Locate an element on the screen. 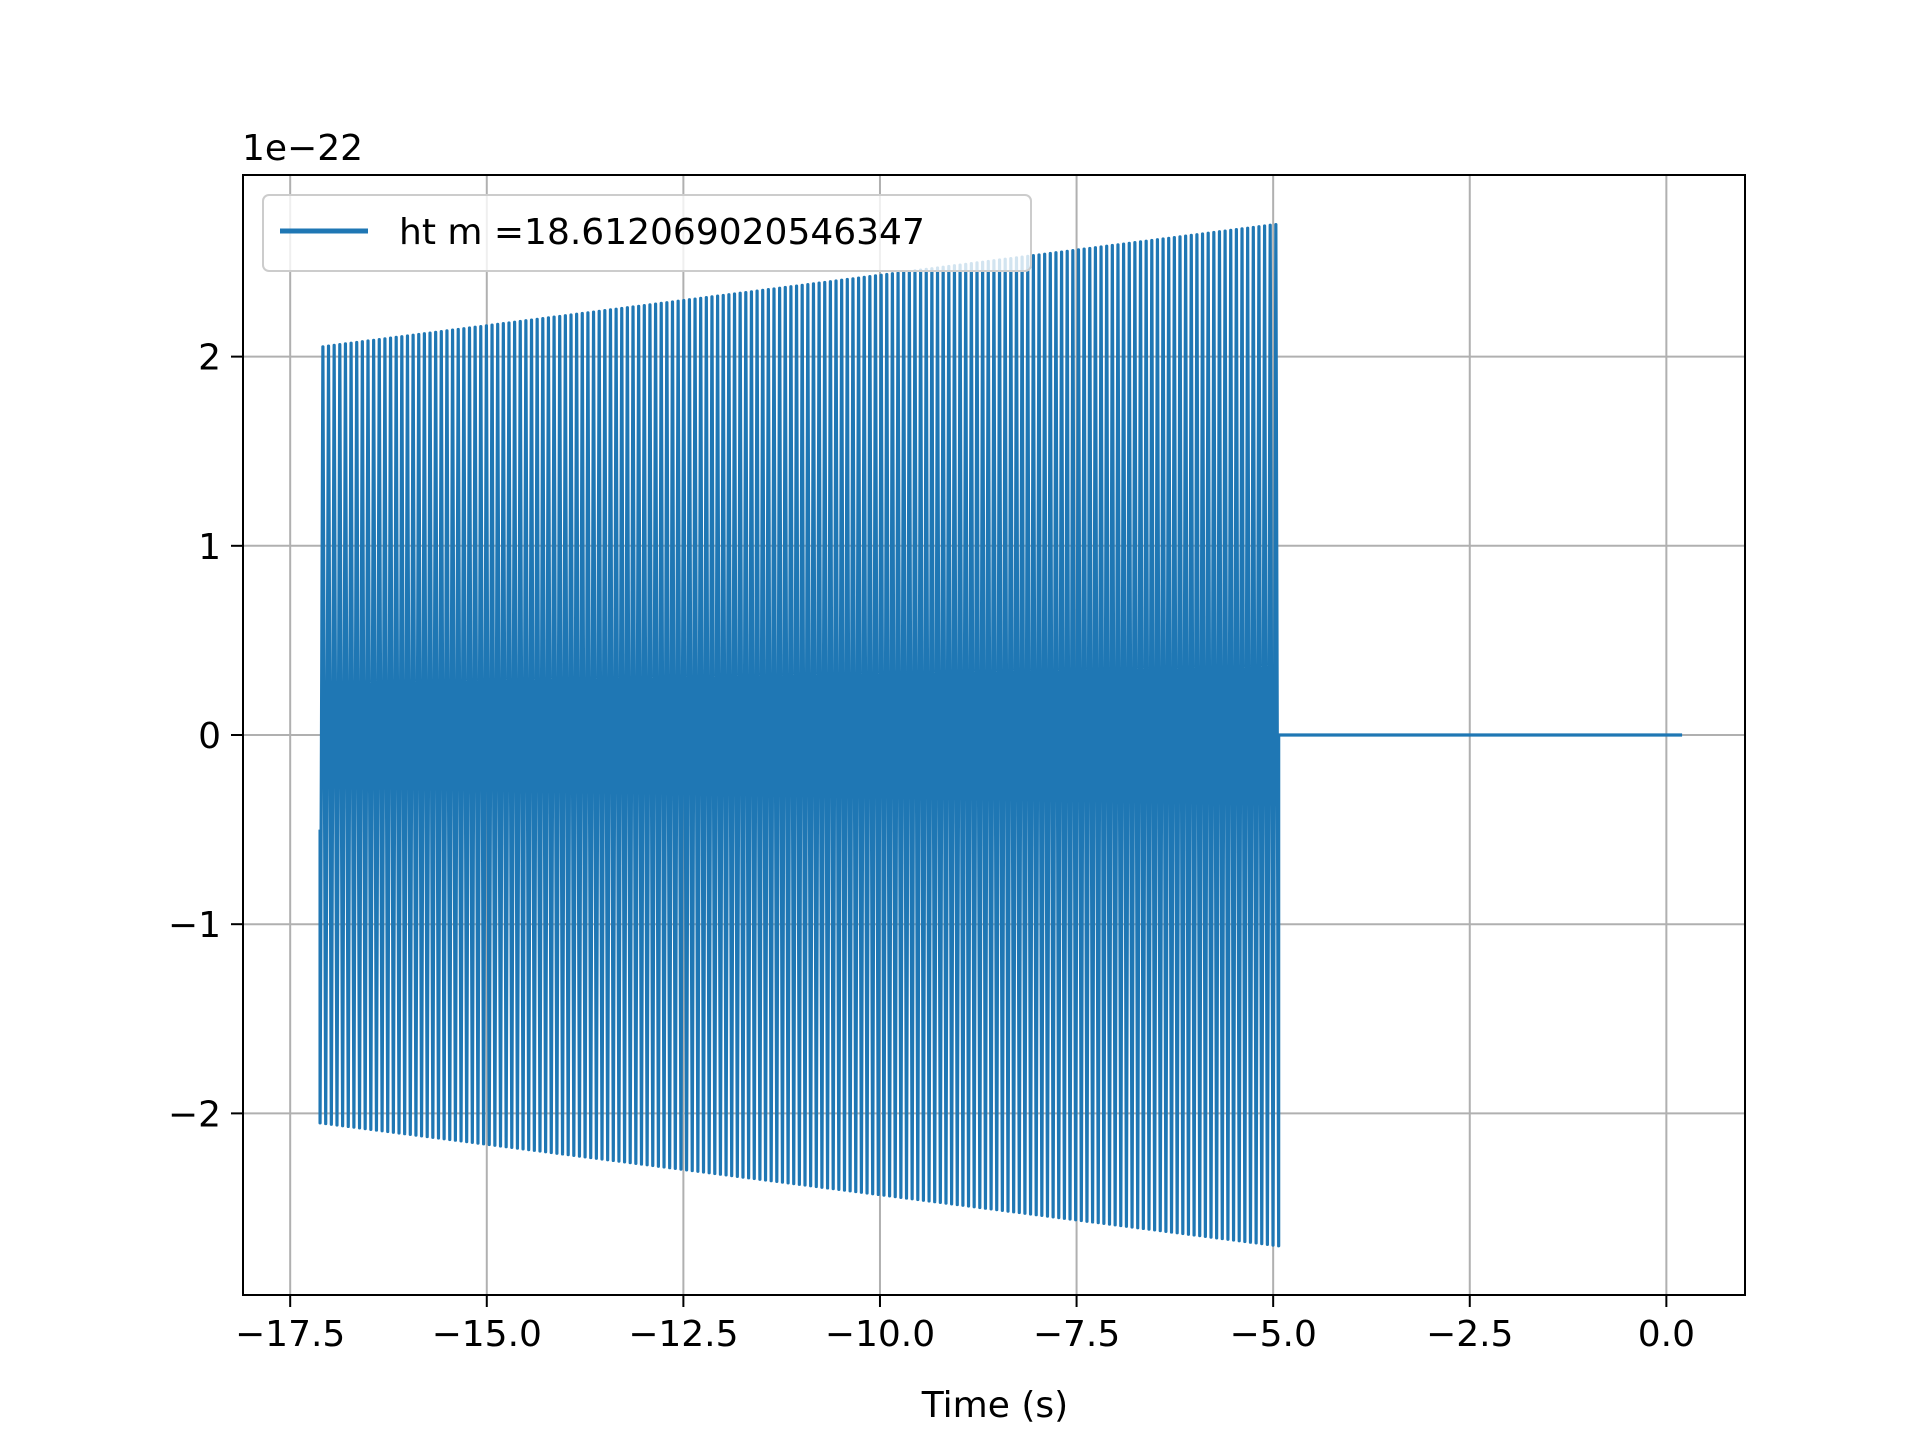 This screenshot has height=1440, width=1920. legend: ht m =18.612069020546347 is located at coordinates (647, 233).